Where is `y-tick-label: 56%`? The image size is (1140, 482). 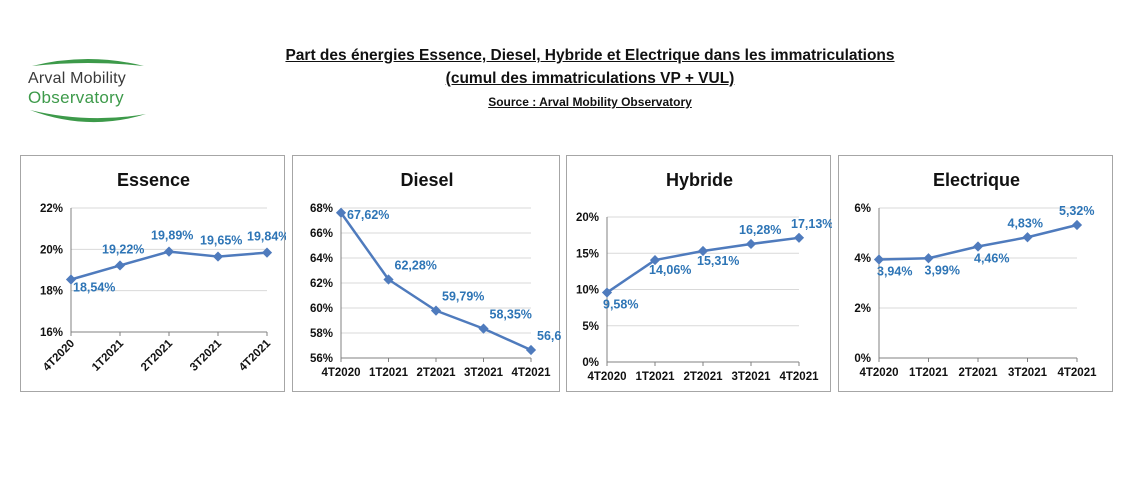 y-tick-label: 56% is located at coordinates (321, 359).